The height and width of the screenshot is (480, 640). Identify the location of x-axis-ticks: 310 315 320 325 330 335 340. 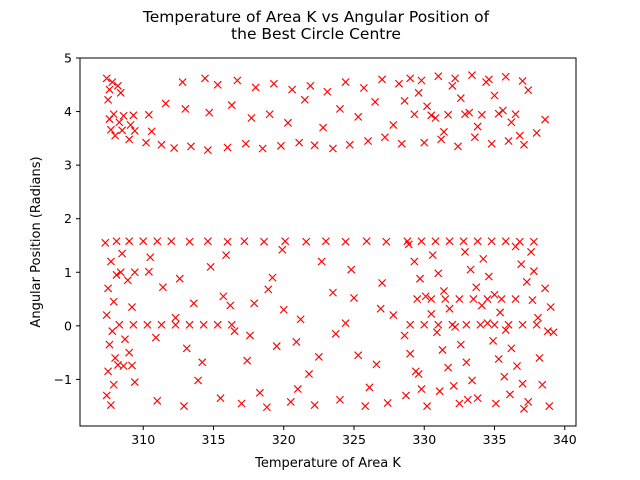
(354, 436).